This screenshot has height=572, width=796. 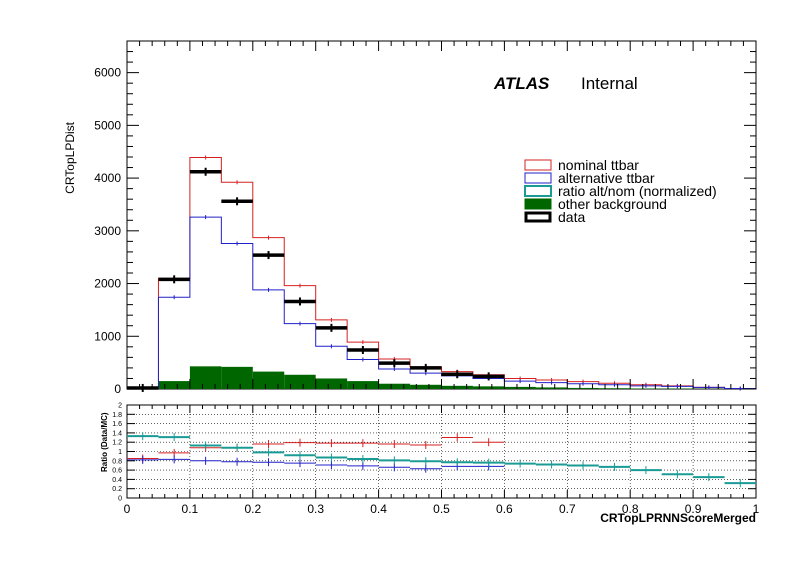 What do you see at coordinates (315, 509) in the screenshot?
I see `x-tick-label: 0.3` at bounding box center [315, 509].